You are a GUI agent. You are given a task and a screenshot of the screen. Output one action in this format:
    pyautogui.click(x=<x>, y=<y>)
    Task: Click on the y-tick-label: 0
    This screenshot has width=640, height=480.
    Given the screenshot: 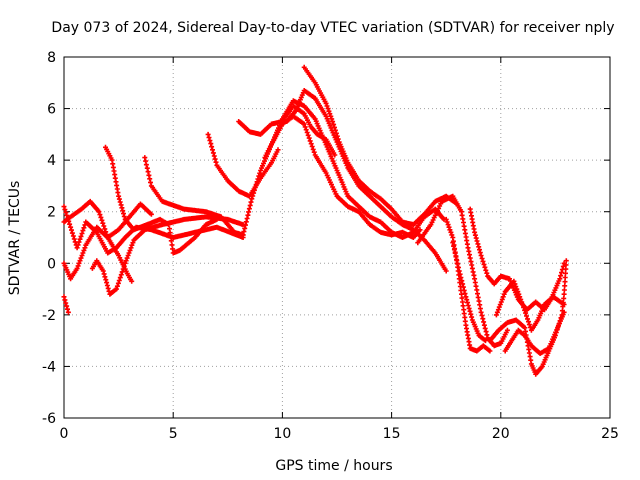 What is the action you would take?
    pyautogui.click(x=51, y=264)
    